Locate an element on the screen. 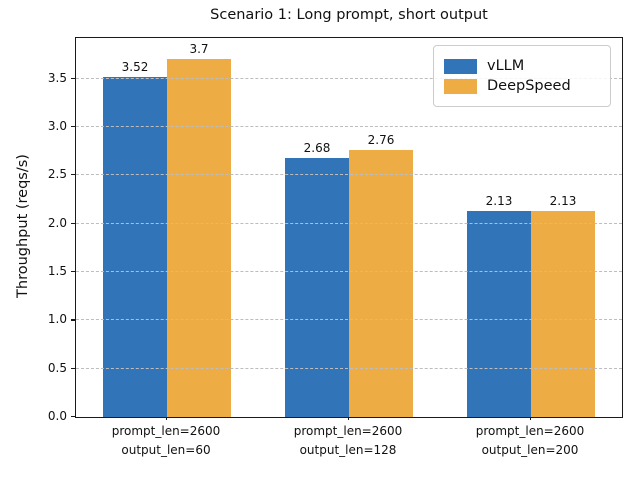 The image size is (640, 480). legend-item-deepspeed: DeepSpeed is located at coordinates (522, 86).